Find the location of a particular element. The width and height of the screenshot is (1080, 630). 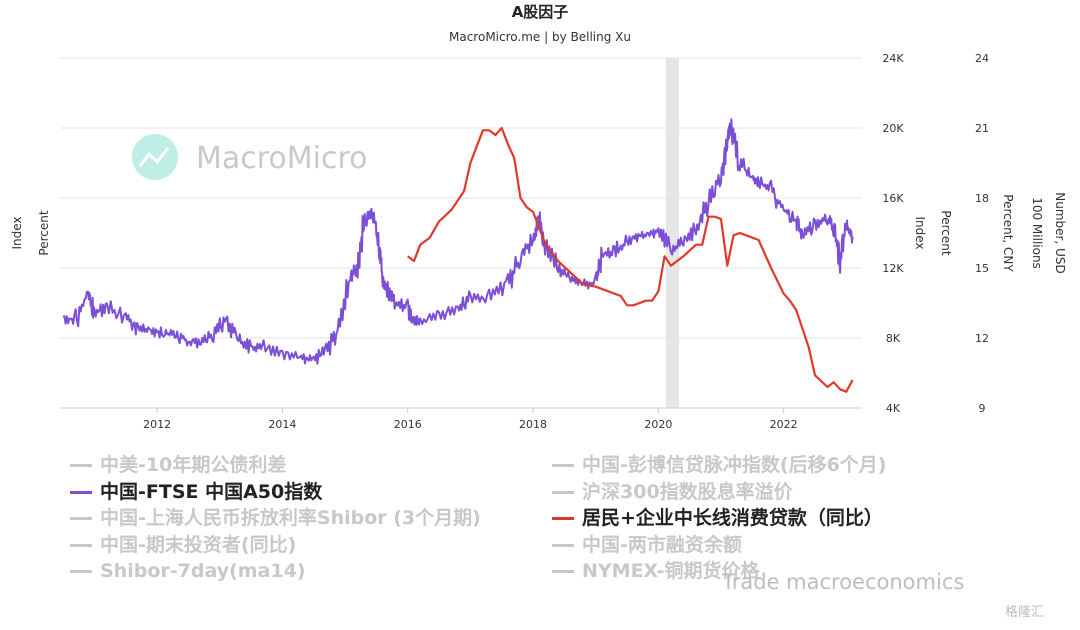

right-axis-2-tick-label: 21 is located at coordinates (982, 128).